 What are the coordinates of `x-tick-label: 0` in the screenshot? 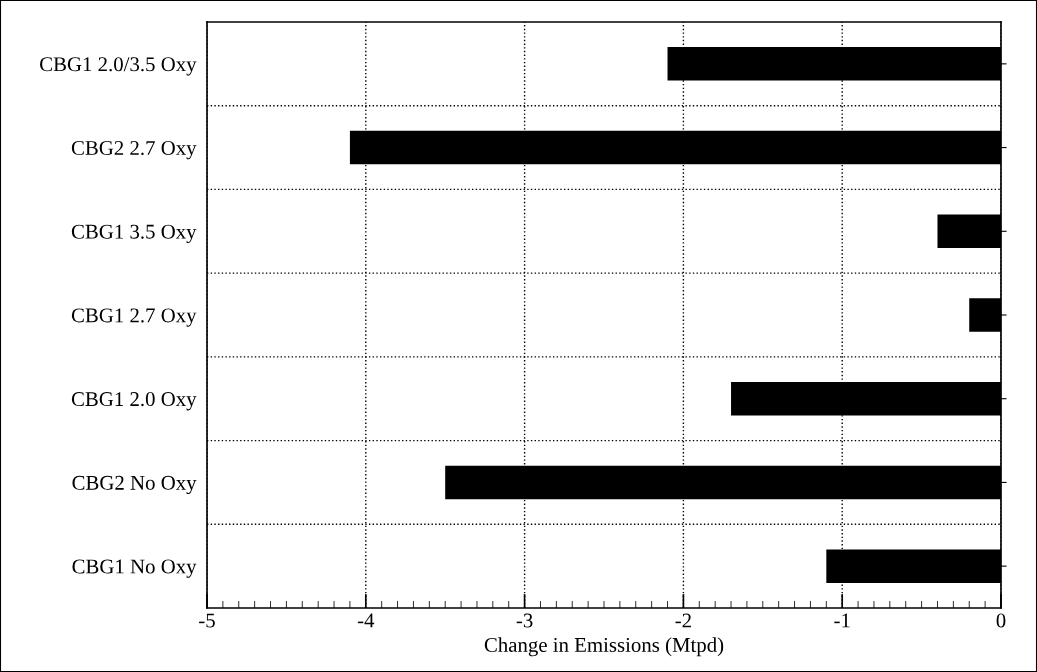 It's located at (1001, 620).